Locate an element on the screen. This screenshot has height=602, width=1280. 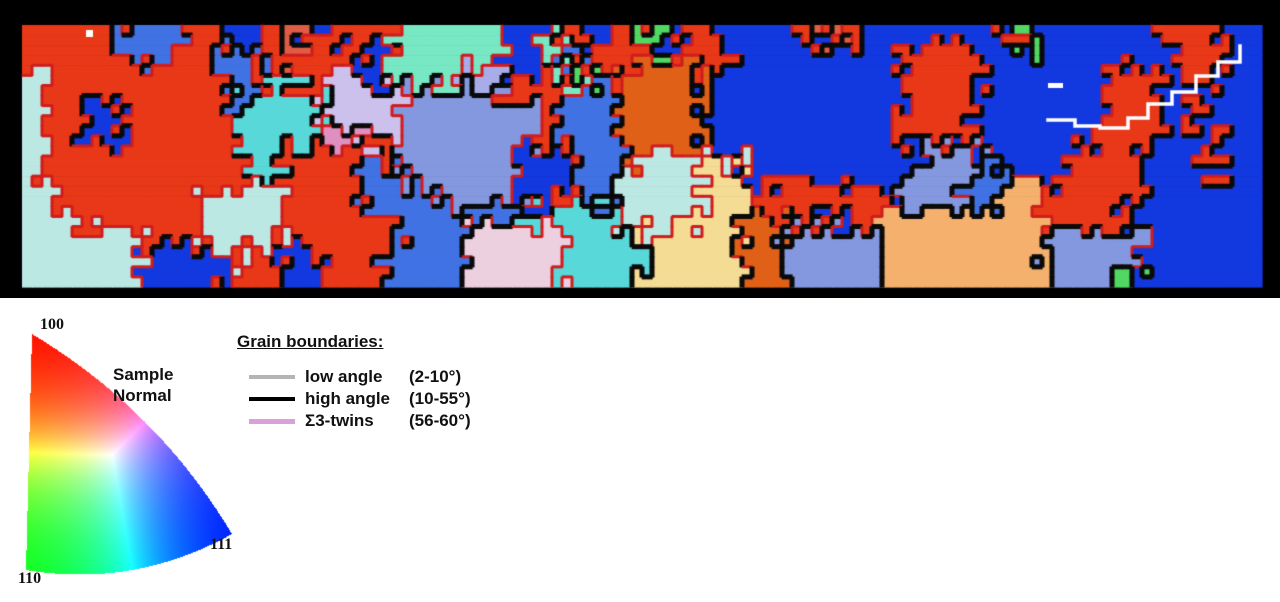
legend-item-high-angle: high angle (10-55°) is located at coordinates (354, 399).